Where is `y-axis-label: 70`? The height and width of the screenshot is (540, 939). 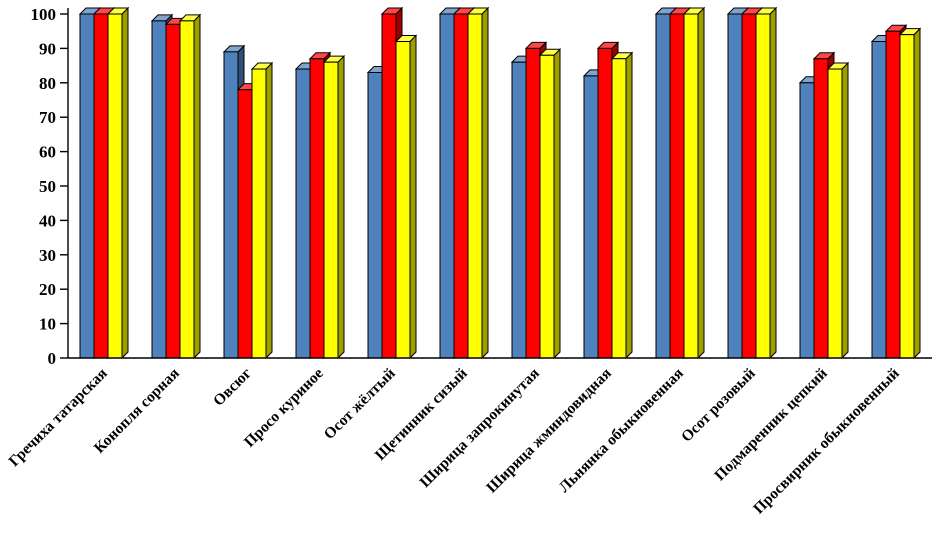
y-axis-label: 70 is located at coordinates (47, 117).